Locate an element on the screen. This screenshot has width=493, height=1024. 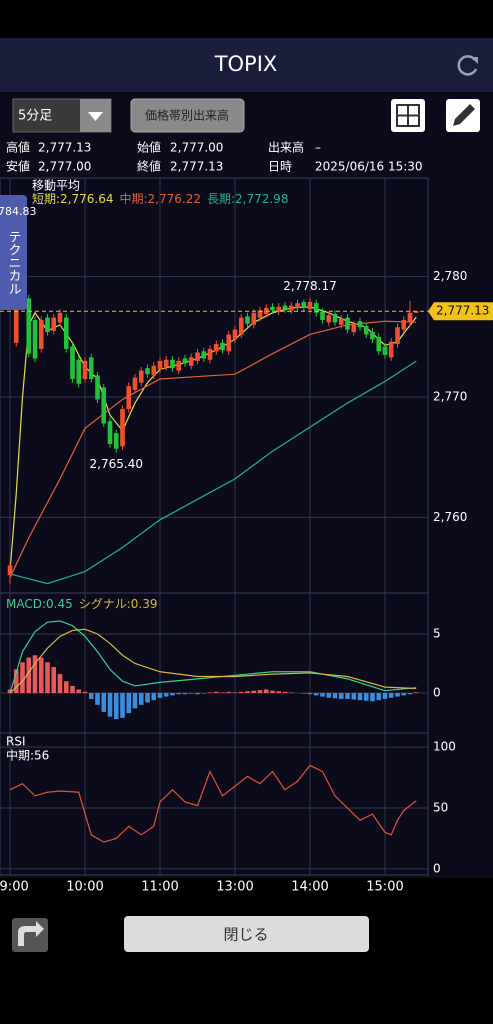
x-tick-label: 11:00 is located at coordinates (159, 887).